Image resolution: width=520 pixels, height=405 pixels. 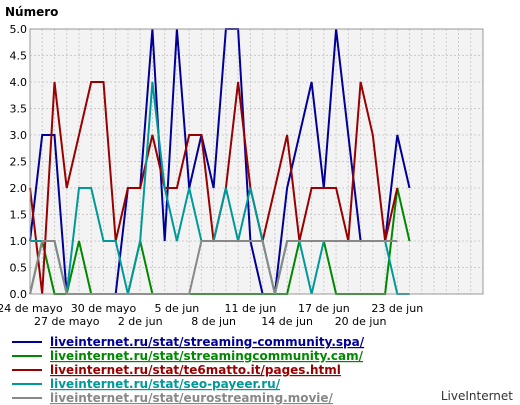 I want to click on y-tick-label: 0.5, so click(x=19, y=268).